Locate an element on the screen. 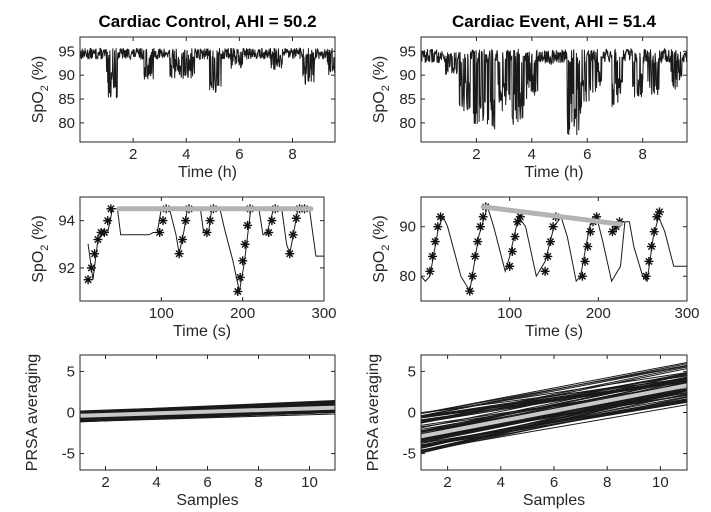 The width and height of the screenshot is (711, 512). x-axis-label: Time (s) is located at coordinates (202, 331).